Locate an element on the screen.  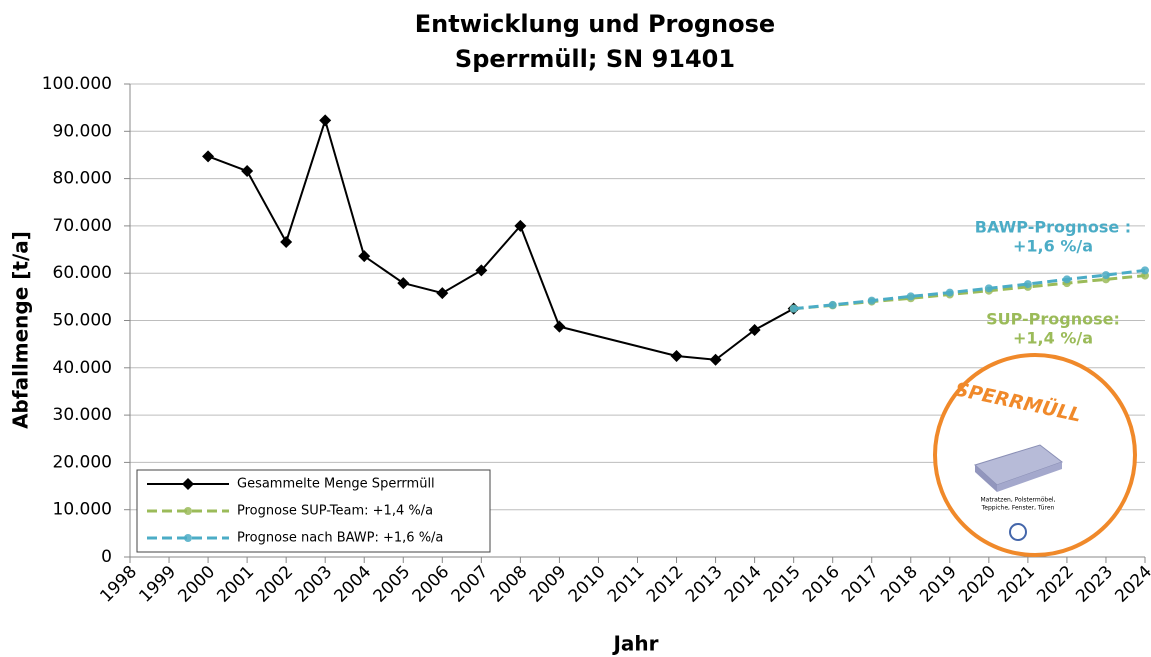
logo-mattress-side is located at coordinates (986, 478).